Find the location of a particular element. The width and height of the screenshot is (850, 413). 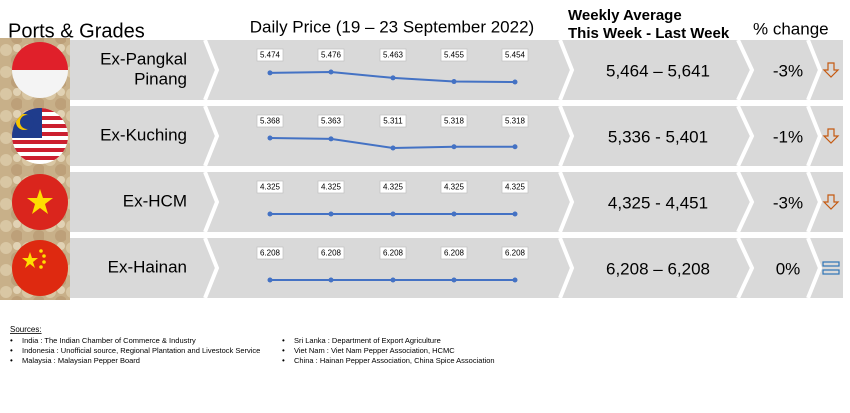

change-value: 0% is located at coordinates (788, 268).